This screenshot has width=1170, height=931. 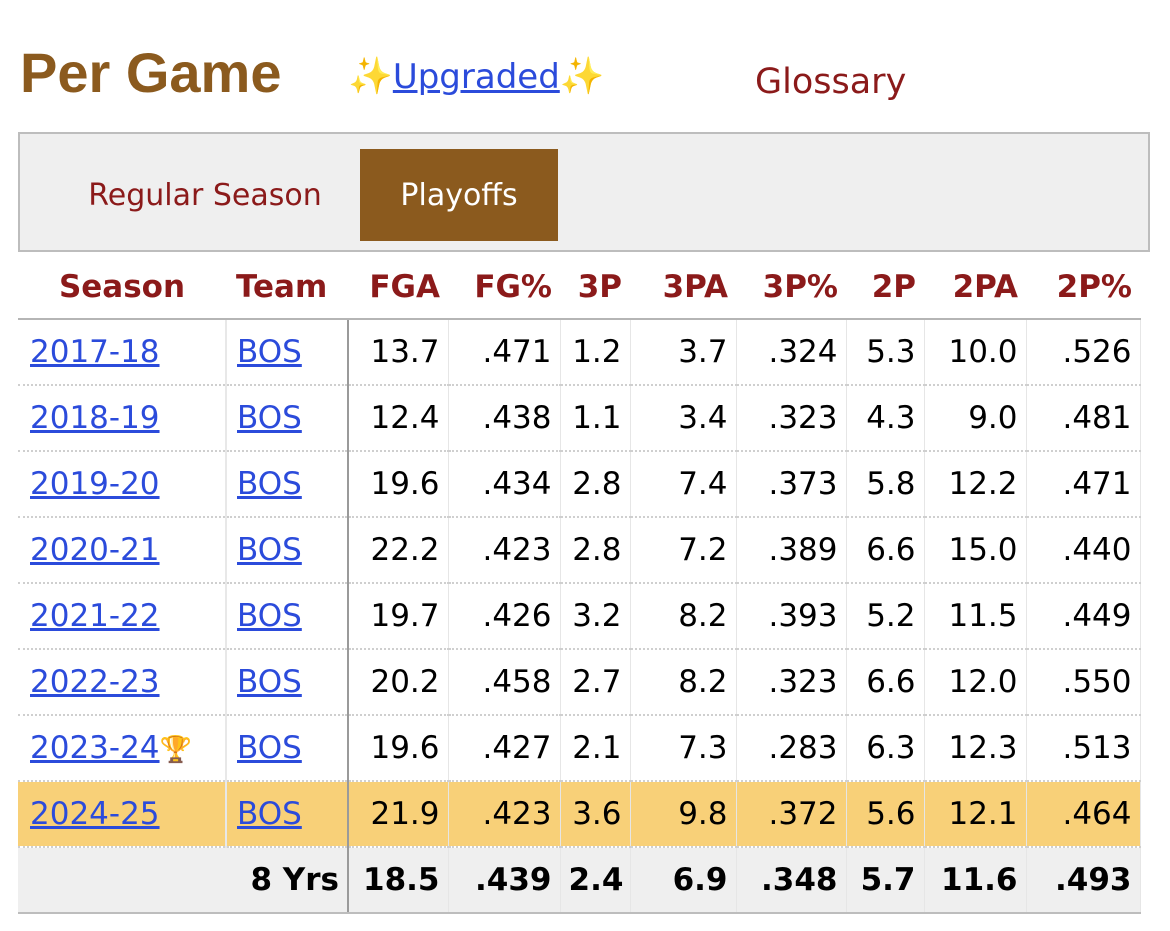 What do you see at coordinates (95, 814) in the screenshot?
I see `season-link: 2024-25` at bounding box center [95, 814].